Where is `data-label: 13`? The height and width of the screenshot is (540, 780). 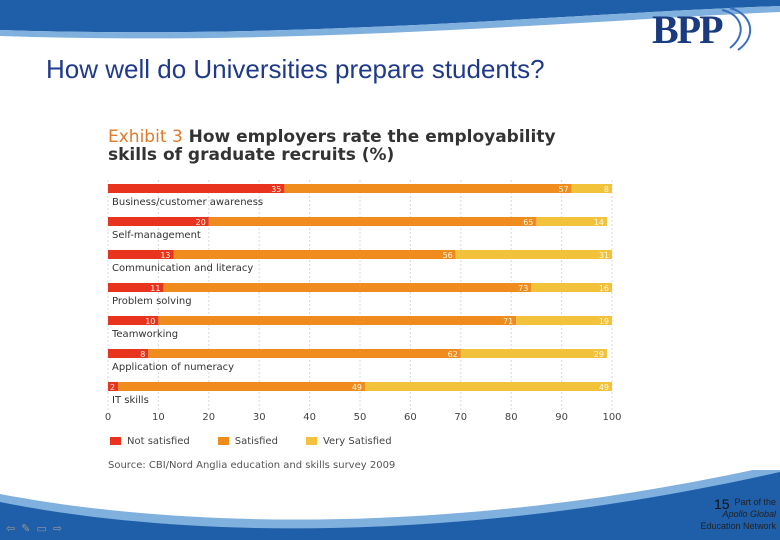
data-label: 13 is located at coordinates (165, 255).